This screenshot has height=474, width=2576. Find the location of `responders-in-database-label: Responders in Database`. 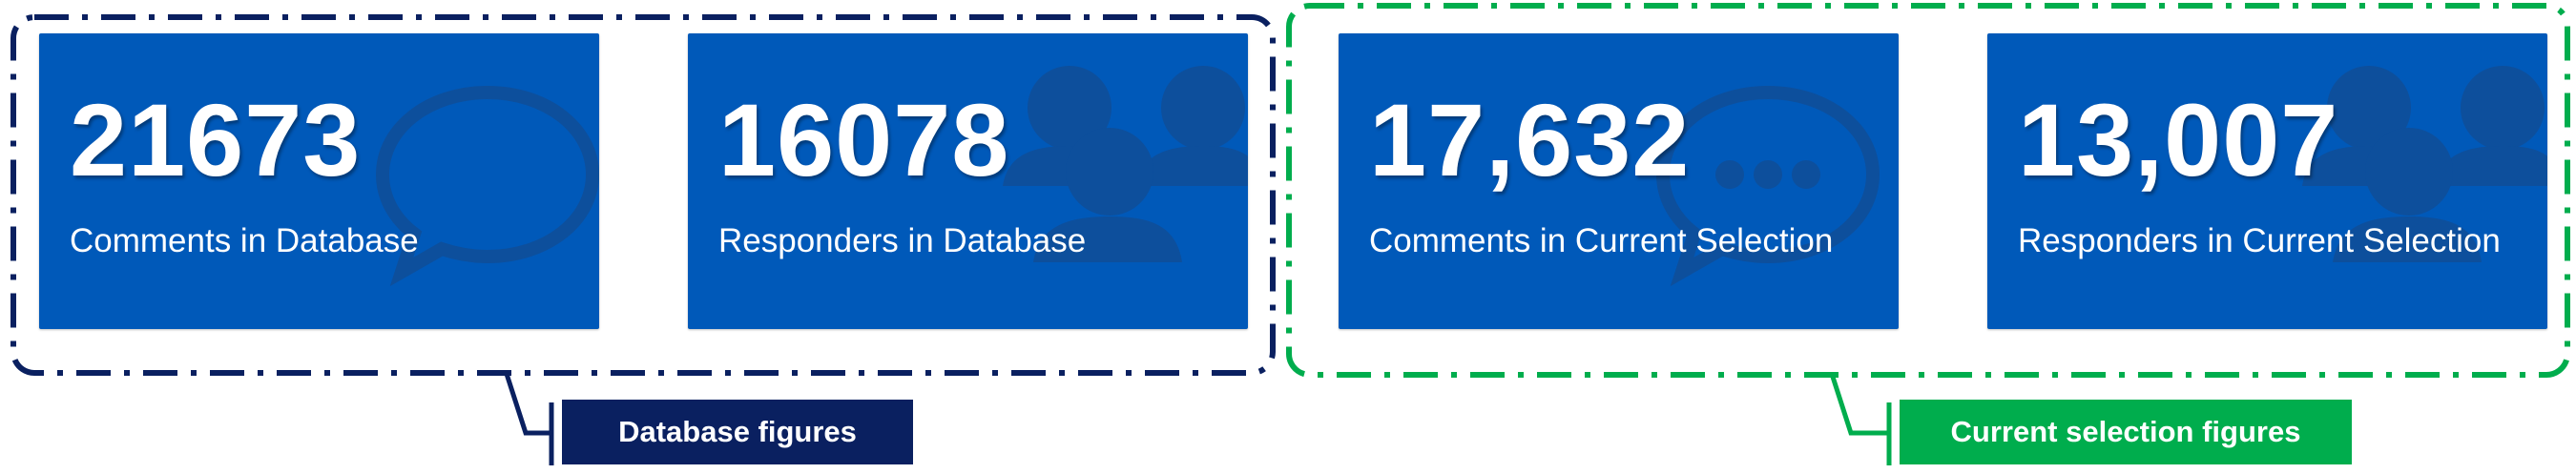

responders-in-database-label: Responders in Database is located at coordinates (902, 240).